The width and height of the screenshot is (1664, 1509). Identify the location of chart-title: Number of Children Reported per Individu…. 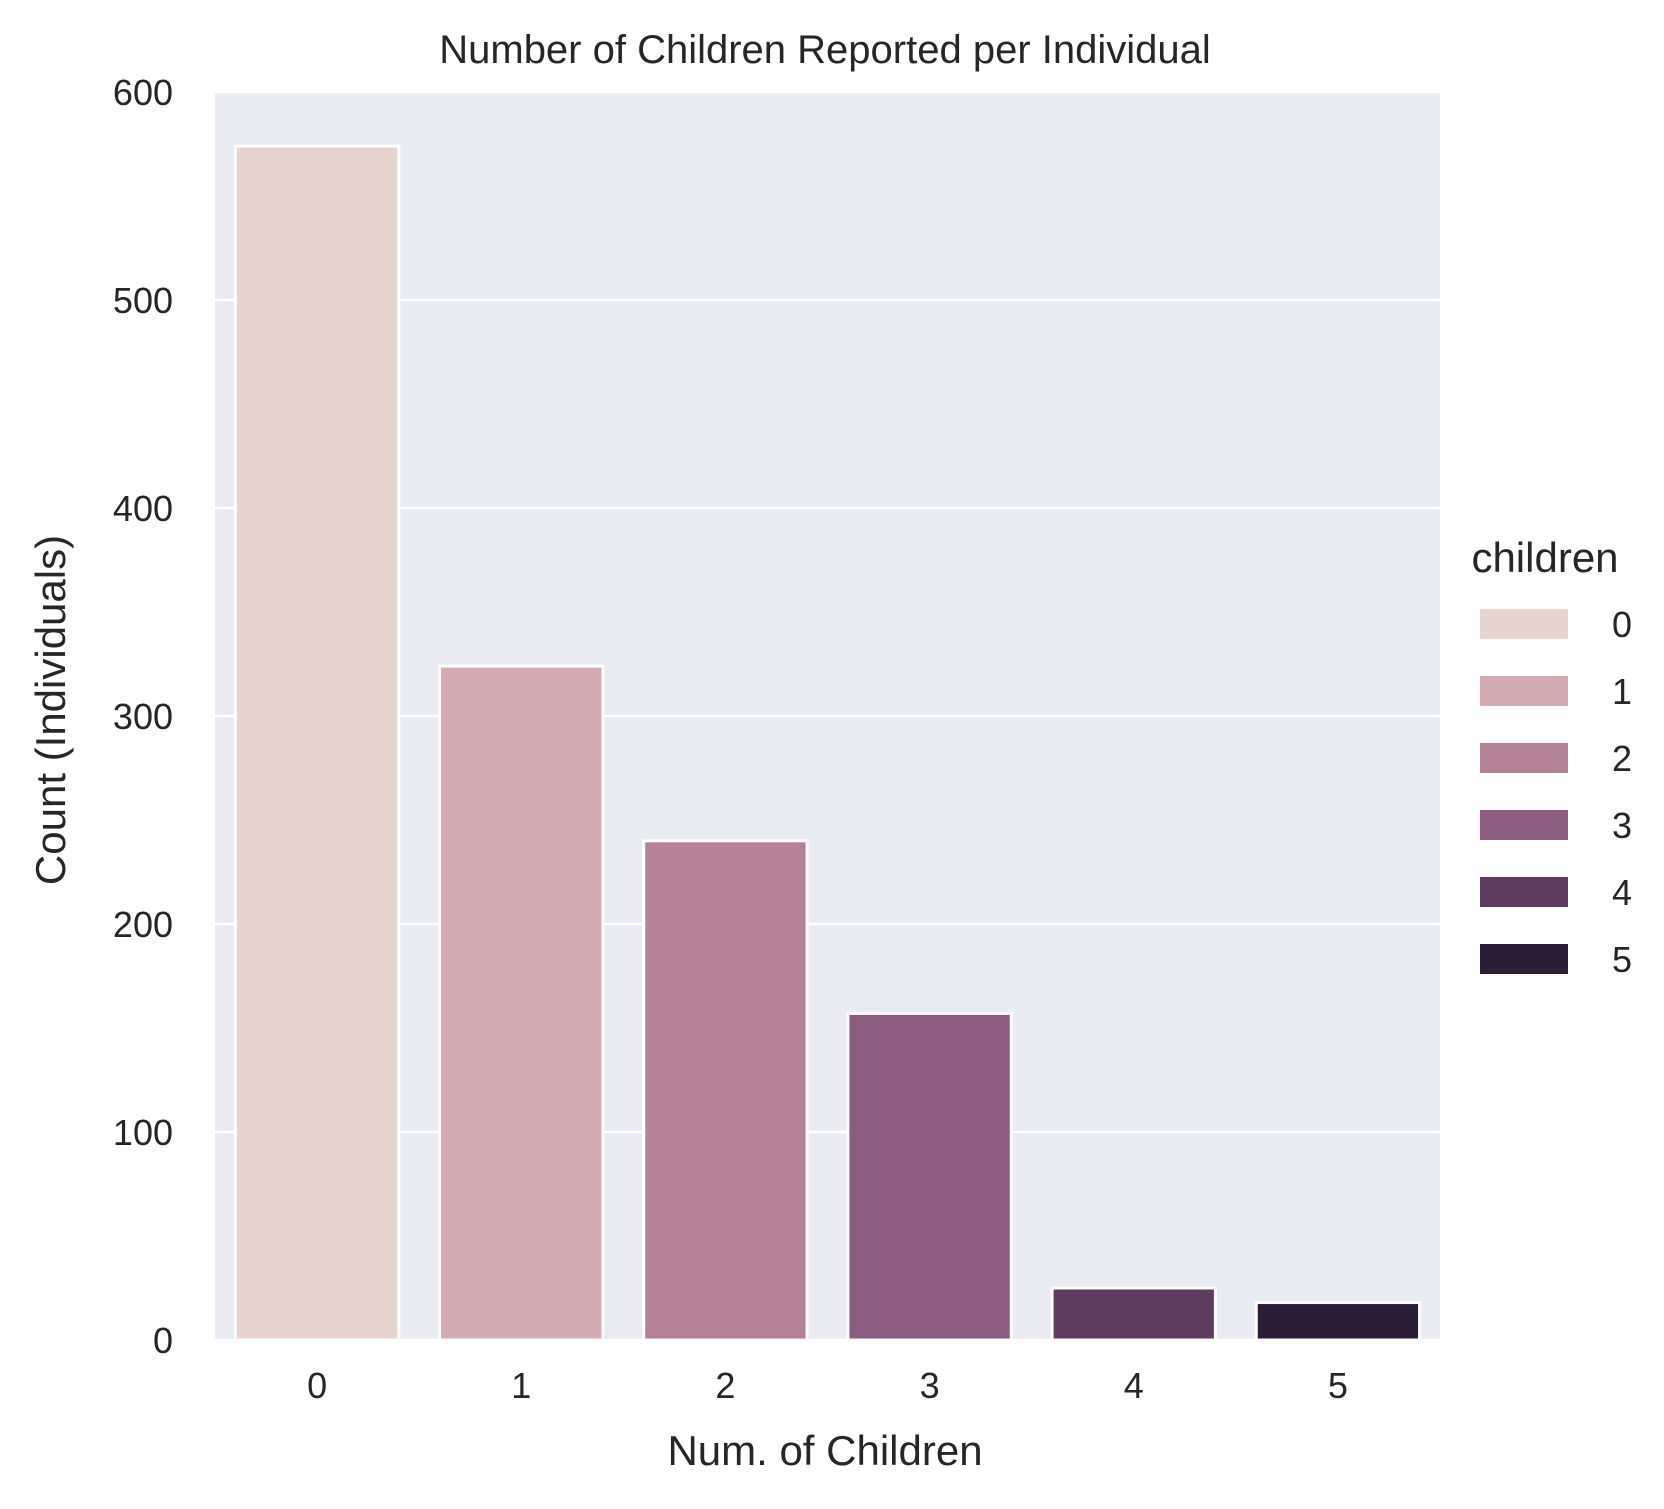
(825, 50).